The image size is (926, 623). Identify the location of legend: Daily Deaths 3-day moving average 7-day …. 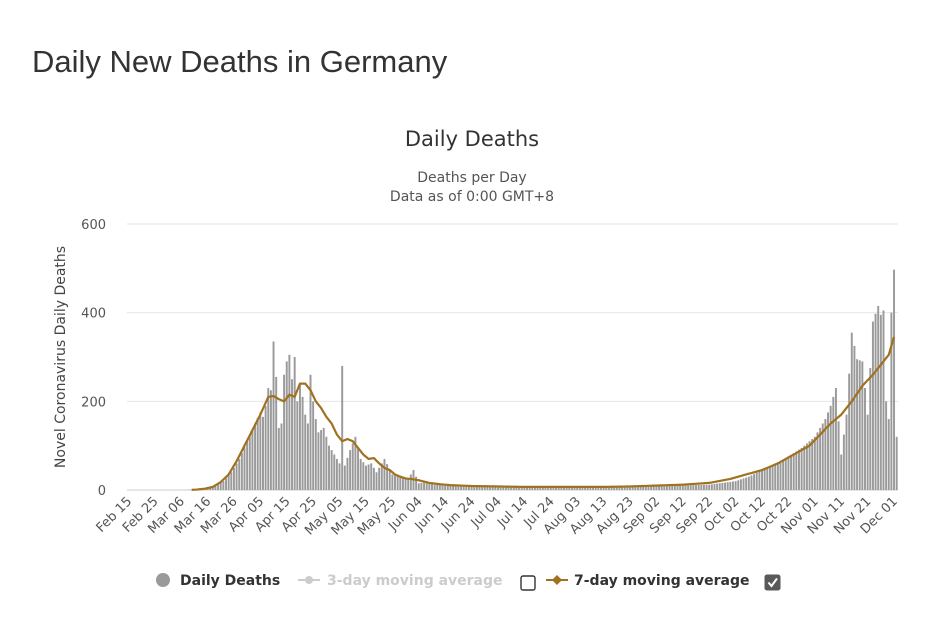
(468, 582).